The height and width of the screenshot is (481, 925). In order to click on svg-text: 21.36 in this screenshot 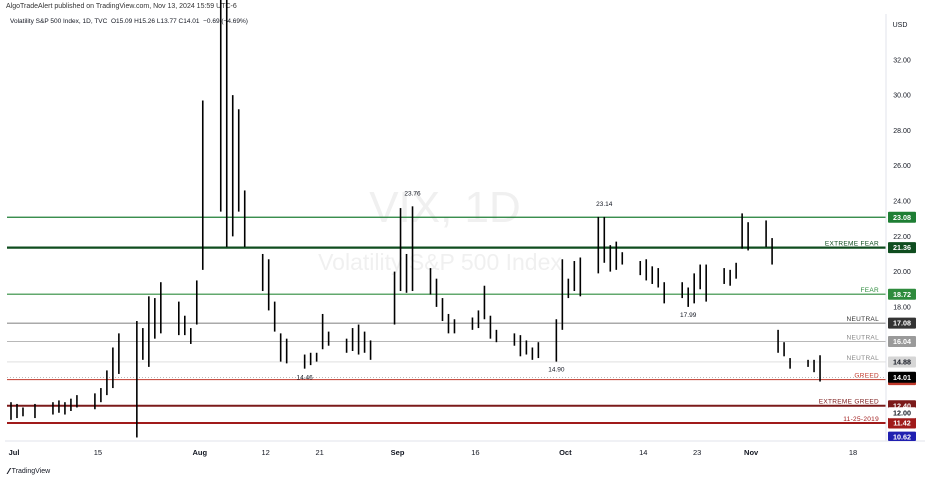, I will do `click(902, 247)`.